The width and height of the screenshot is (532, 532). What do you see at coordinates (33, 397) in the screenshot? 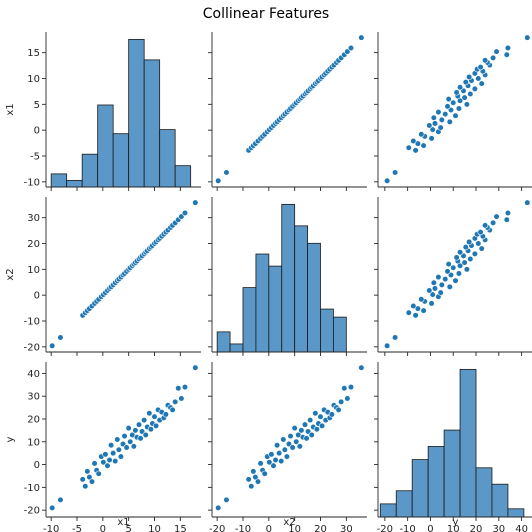
I see `y-tick-label: 30` at bounding box center [33, 397].